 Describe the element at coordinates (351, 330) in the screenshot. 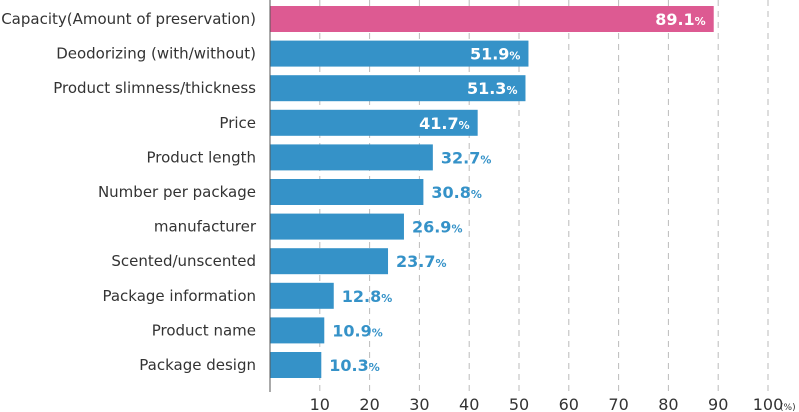

I see `value-number: 10.9` at that location.